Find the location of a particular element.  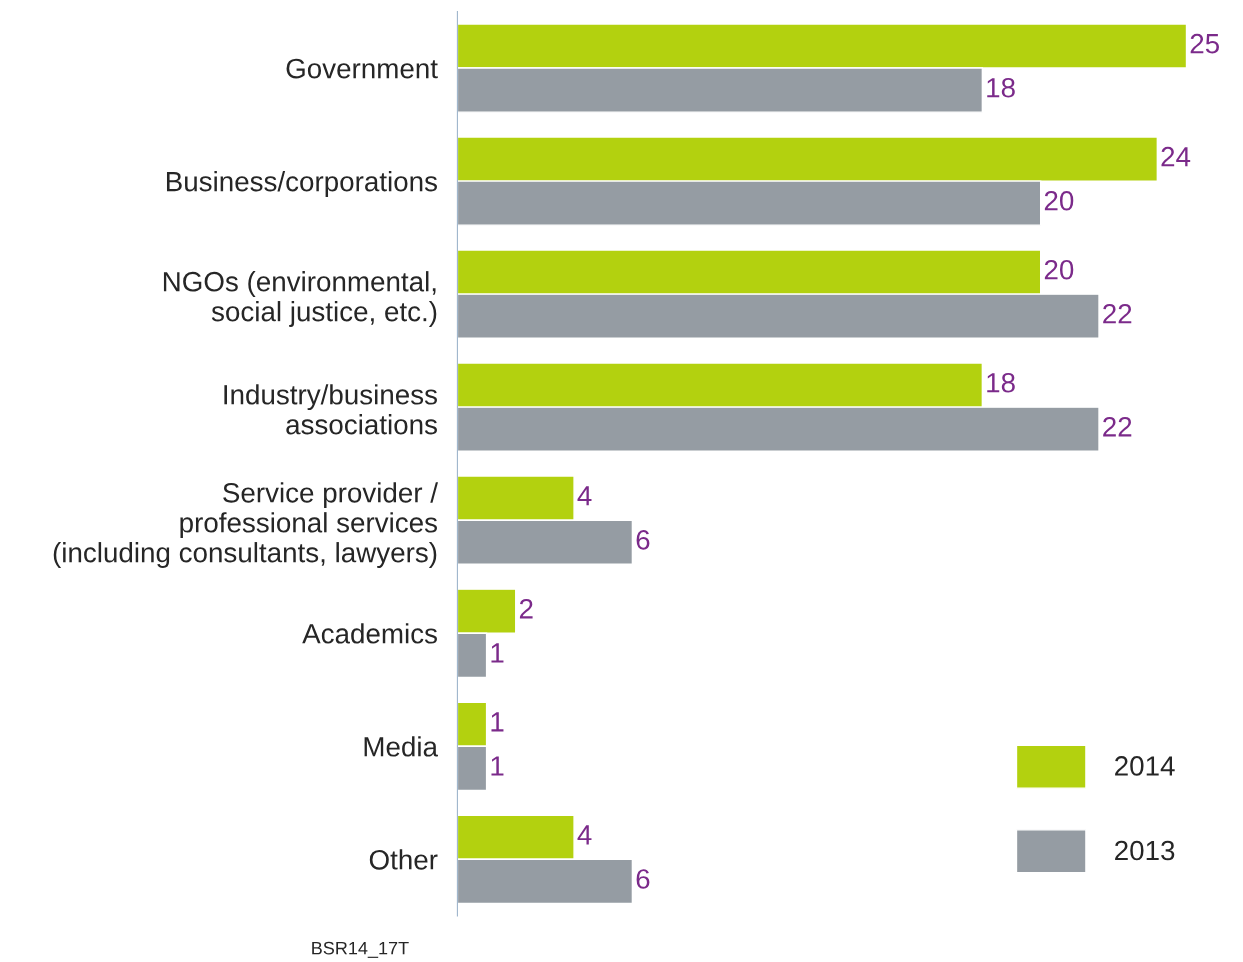

text: BSR14_17T is located at coordinates (360, 949).